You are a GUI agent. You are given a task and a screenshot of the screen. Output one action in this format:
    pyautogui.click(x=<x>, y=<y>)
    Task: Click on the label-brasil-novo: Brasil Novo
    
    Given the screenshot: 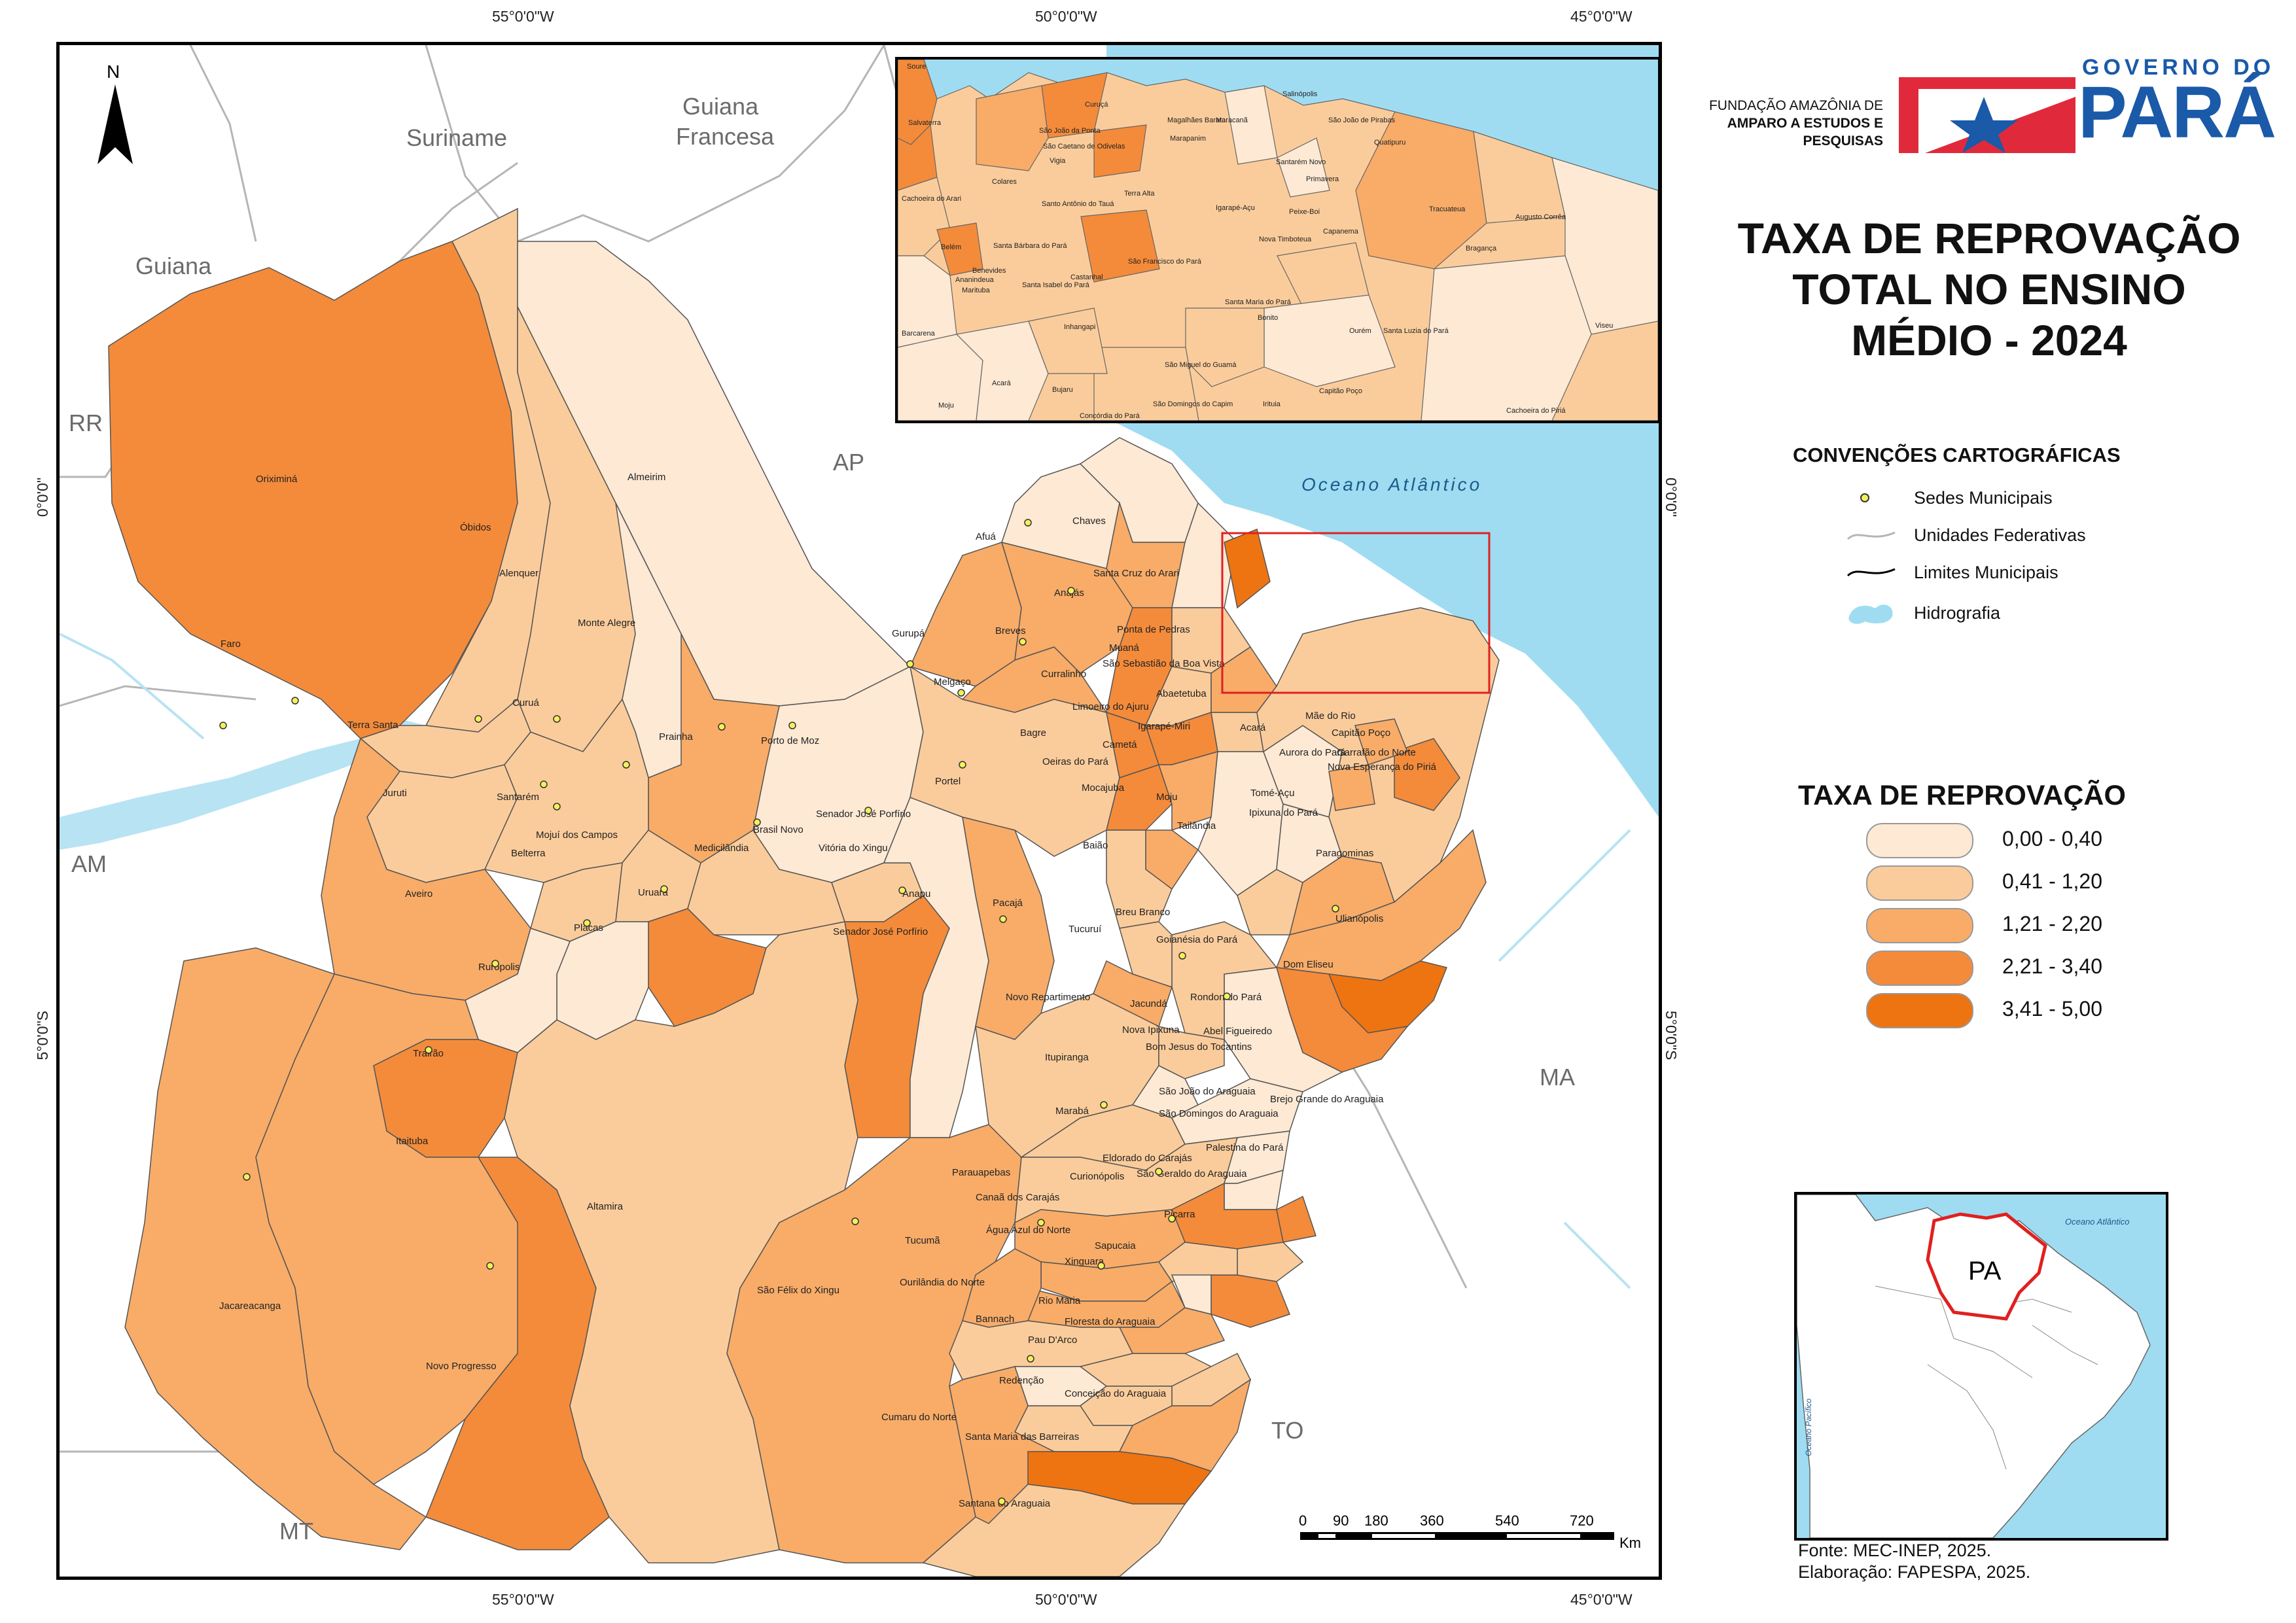 What is the action you would take?
    pyautogui.click(x=778, y=829)
    